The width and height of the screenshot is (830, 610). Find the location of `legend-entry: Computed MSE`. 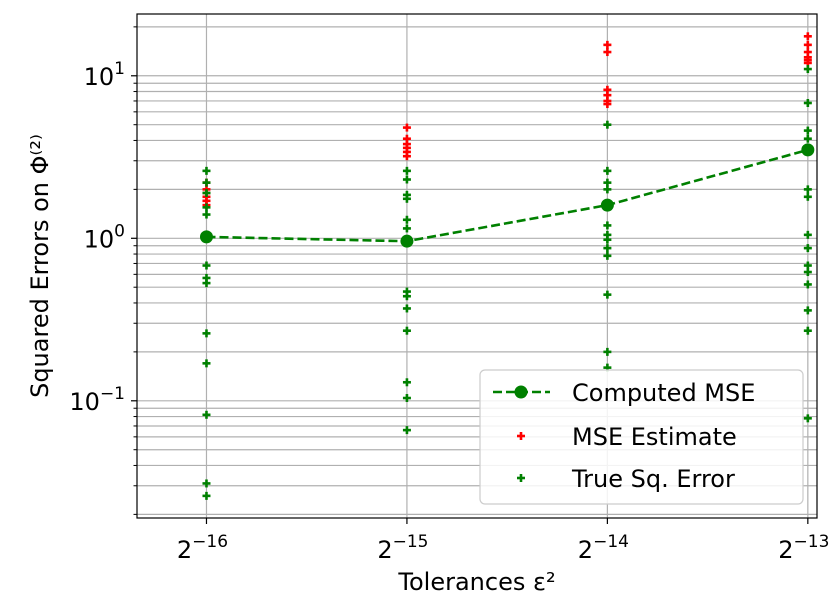

legend-entry: Computed MSE is located at coordinates (624, 393).